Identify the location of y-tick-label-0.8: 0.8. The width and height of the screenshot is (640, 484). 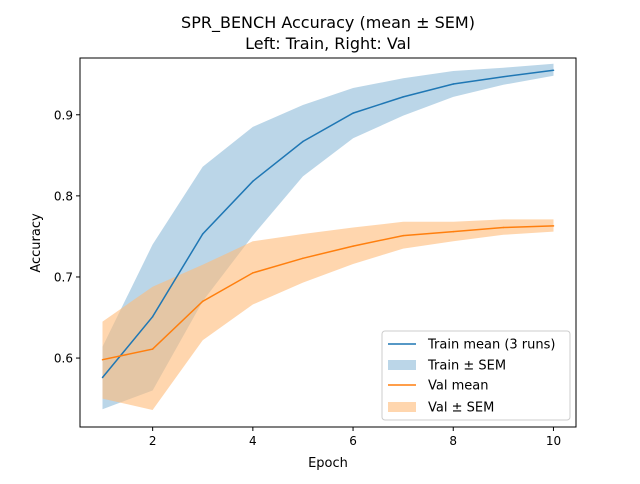
(63, 196).